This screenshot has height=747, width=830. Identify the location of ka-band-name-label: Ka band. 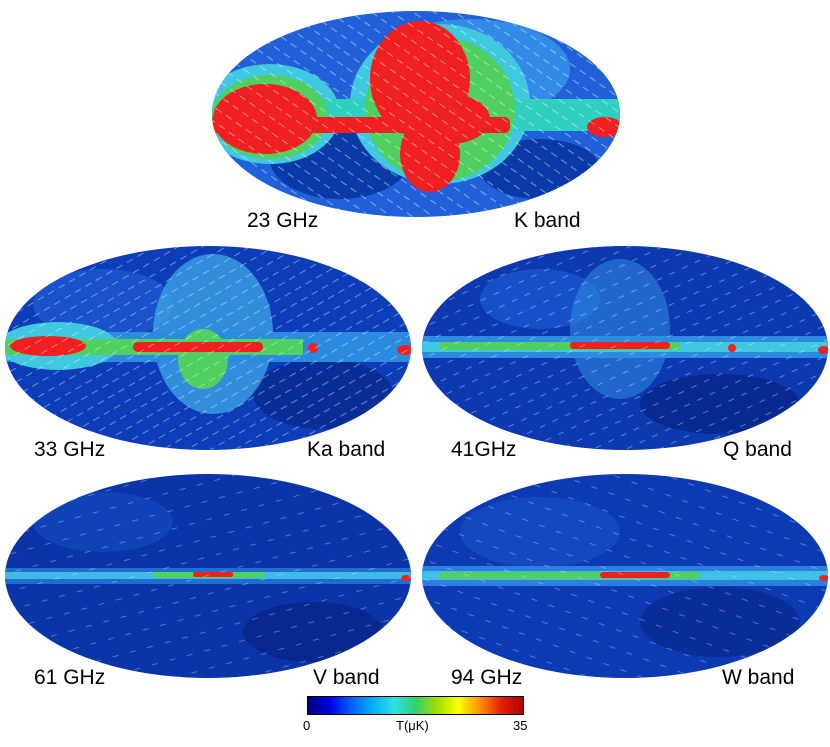
(346, 449).